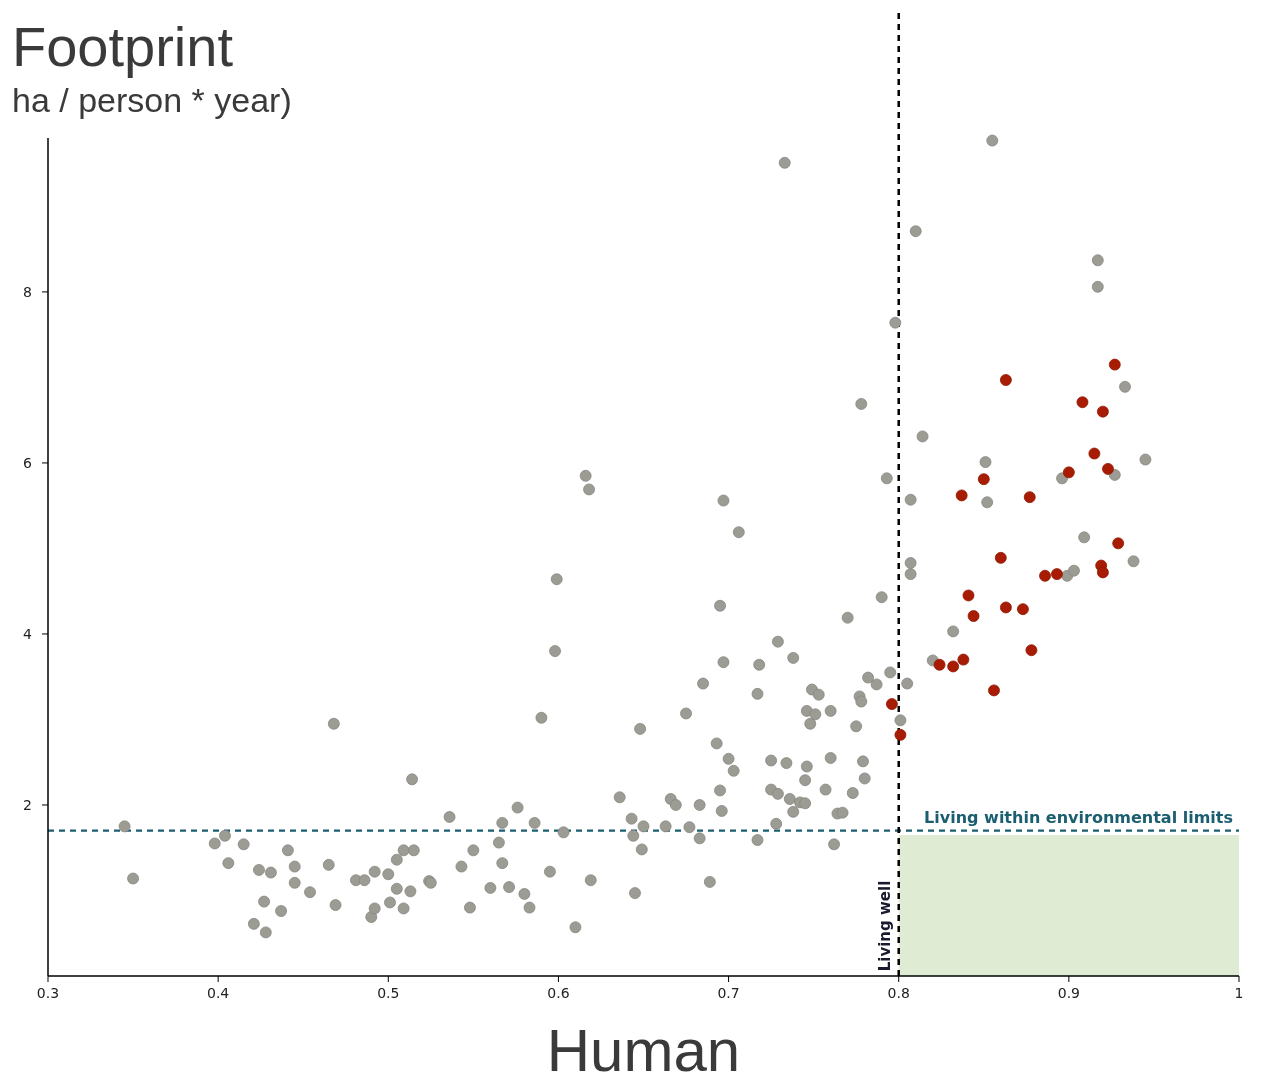 This screenshot has width=1261, height=1081. Describe the element at coordinates (728, 993) in the screenshot. I see `x-tick-label: 0.7` at that location.